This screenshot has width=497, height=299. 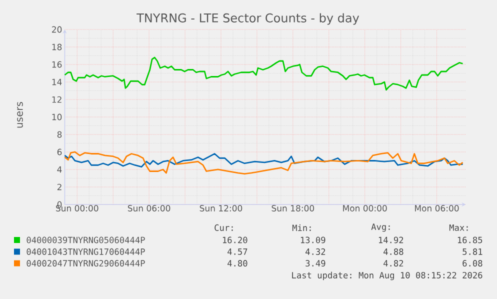 I want to click on text: Last update: Mon Aug 10 08:15:22 2026, so click(x=387, y=276).